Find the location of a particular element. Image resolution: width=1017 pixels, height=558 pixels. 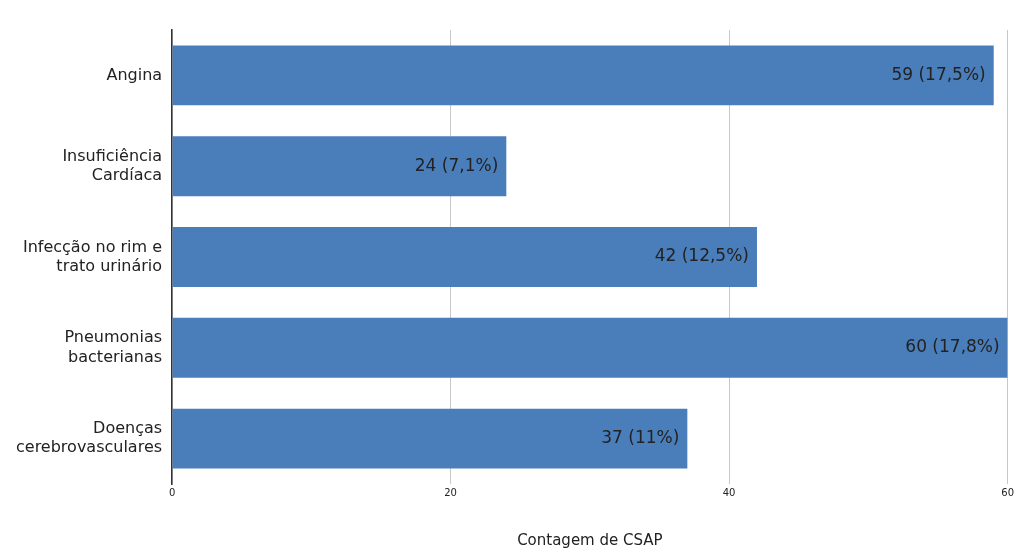

data-label: 60 (17,8%) is located at coordinates (952, 346).